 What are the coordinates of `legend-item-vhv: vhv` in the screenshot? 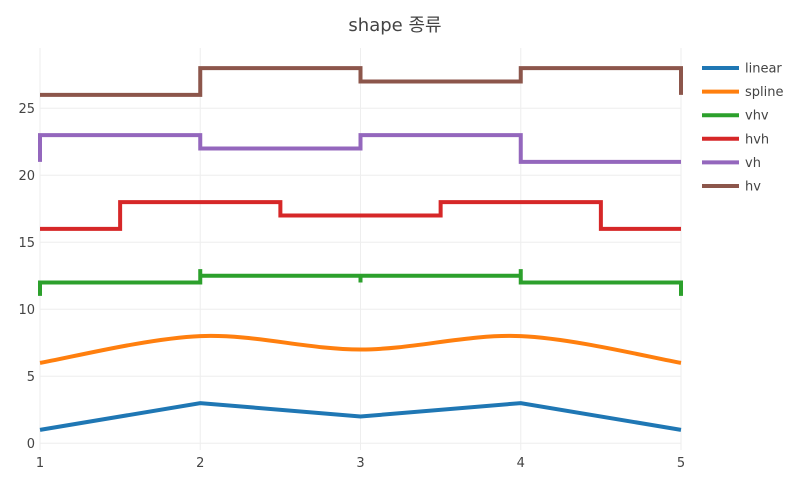 It's located at (735, 116).